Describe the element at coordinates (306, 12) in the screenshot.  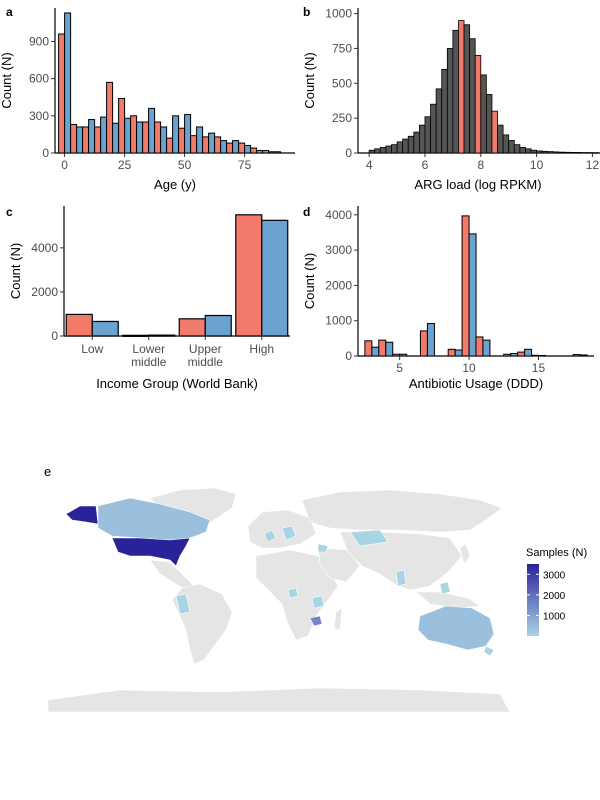
I see `panel-label-b: b` at that location.